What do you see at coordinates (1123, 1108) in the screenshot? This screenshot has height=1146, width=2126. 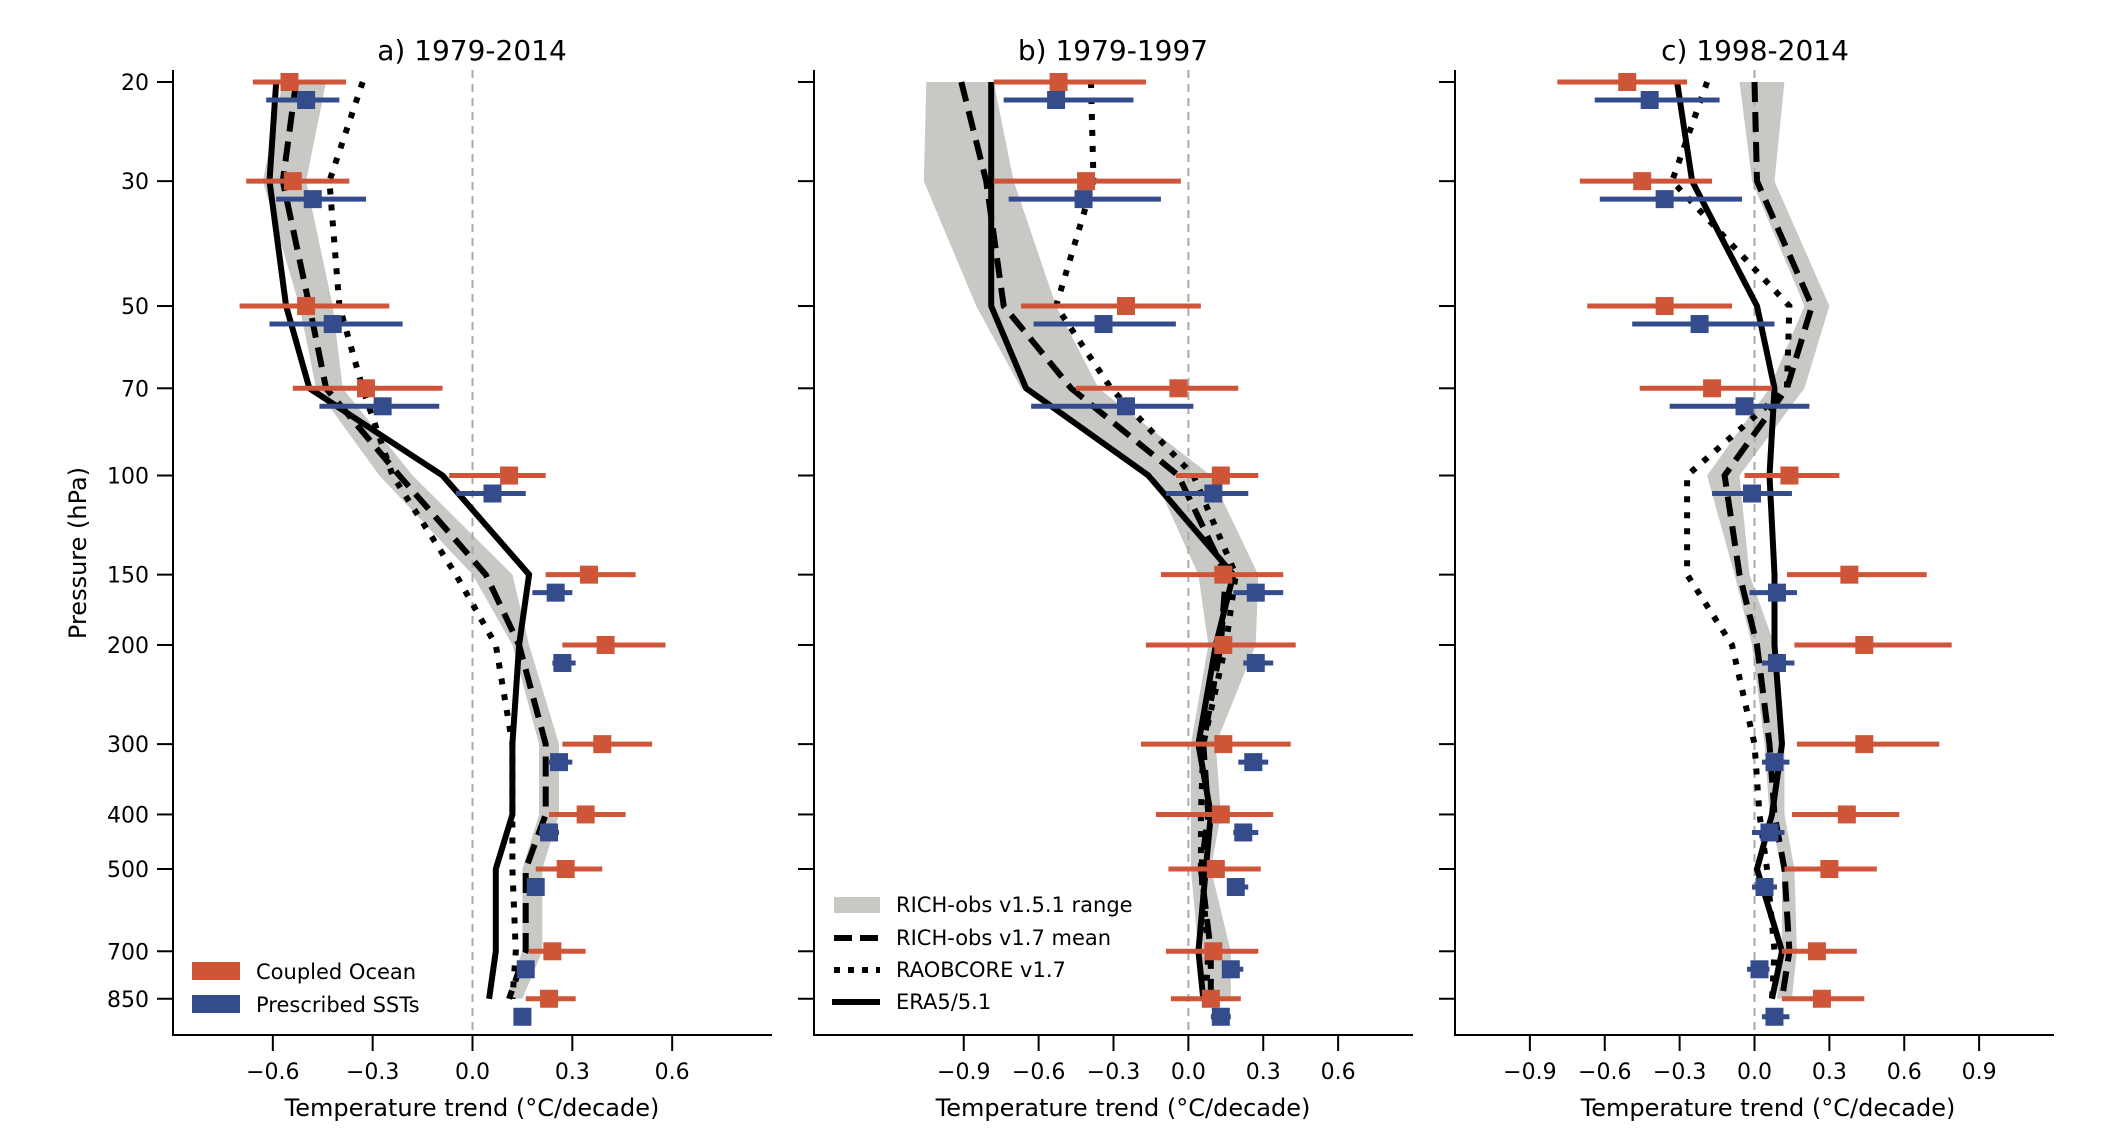 I see `panel-b-x-axis-label: Temperature trend (°C/decade)` at bounding box center [1123, 1108].